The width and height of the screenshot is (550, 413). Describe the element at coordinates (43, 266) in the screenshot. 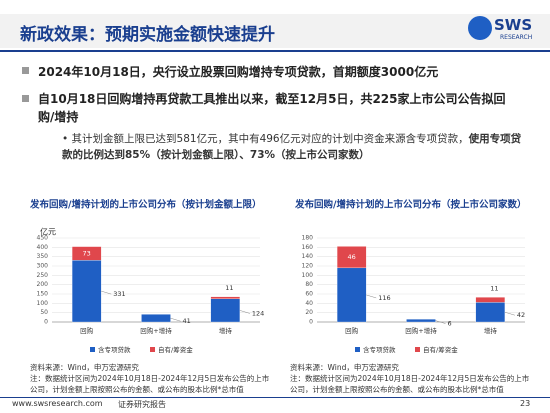

I see `y-tick-label: 300` at that location.